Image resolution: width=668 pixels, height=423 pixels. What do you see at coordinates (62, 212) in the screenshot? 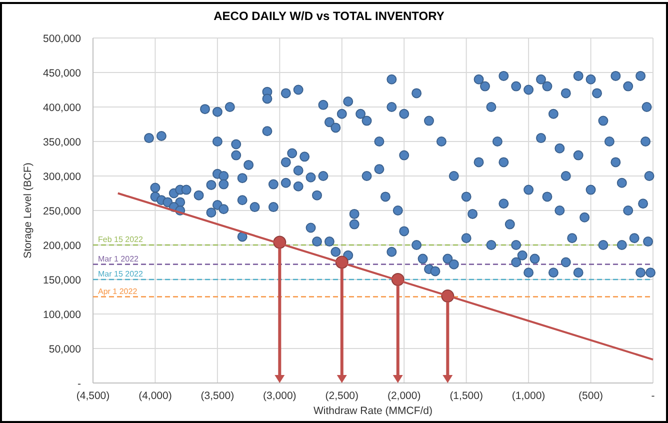
I see `y-tick-label: 250,000` at bounding box center [62, 212].